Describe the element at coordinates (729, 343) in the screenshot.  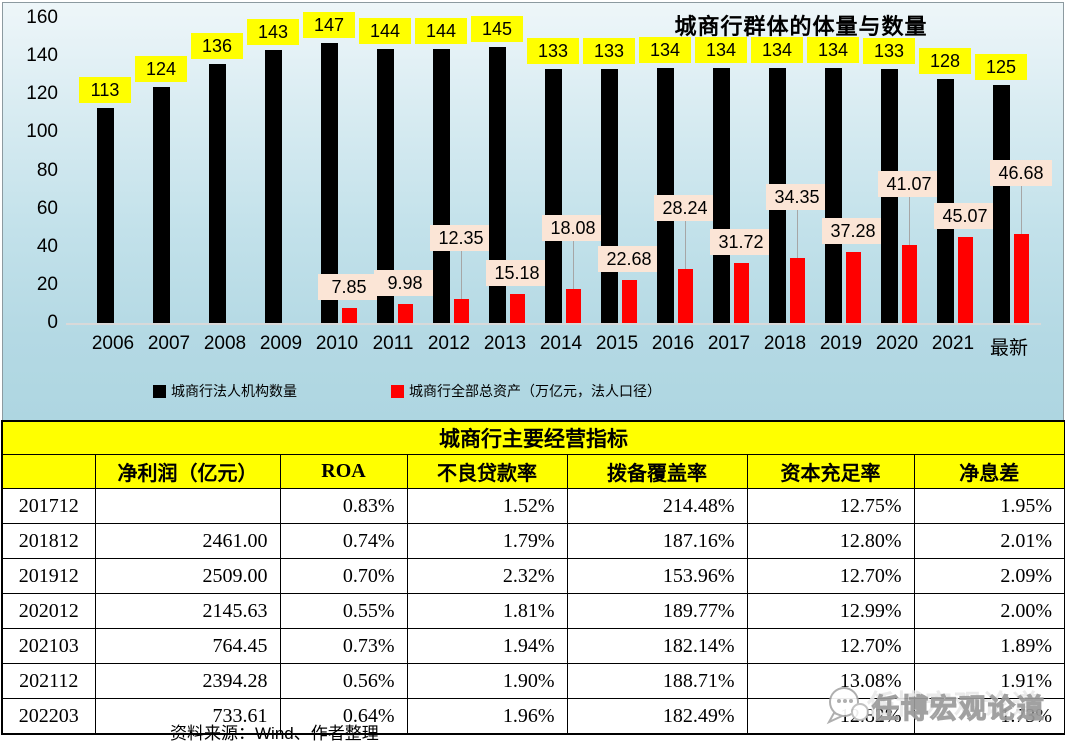
I see `x-axis-label: 2017` at that location.